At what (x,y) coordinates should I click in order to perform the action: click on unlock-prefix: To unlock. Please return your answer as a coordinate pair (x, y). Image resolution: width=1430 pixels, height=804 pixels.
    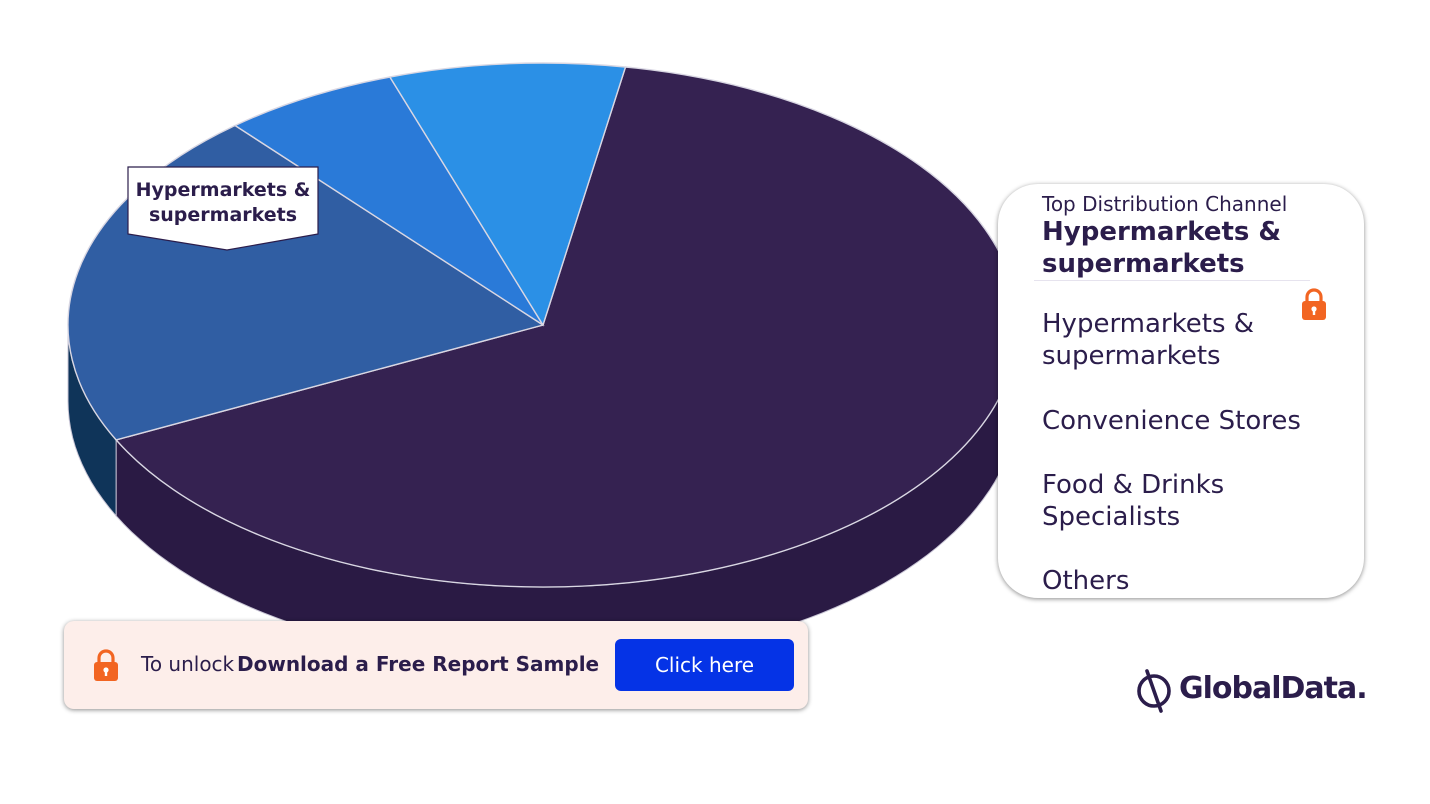
    Looking at the image, I should click on (188, 664).